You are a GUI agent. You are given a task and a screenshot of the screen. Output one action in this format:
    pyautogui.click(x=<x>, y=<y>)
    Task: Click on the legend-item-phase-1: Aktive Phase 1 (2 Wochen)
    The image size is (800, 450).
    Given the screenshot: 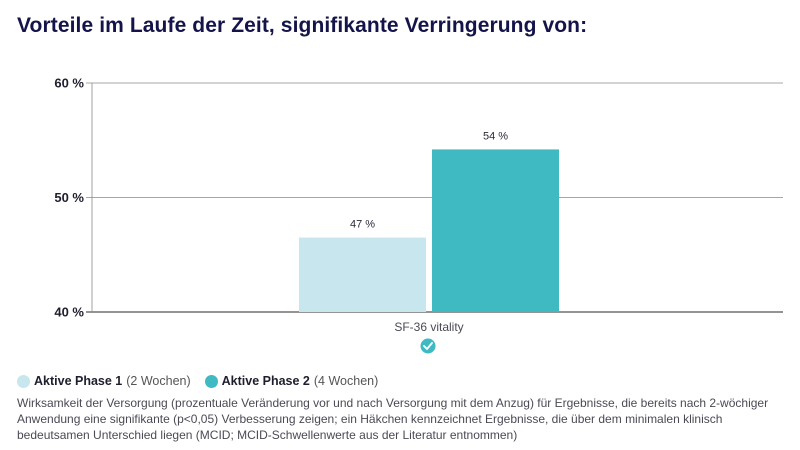 What is the action you would take?
    pyautogui.click(x=104, y=381)
    